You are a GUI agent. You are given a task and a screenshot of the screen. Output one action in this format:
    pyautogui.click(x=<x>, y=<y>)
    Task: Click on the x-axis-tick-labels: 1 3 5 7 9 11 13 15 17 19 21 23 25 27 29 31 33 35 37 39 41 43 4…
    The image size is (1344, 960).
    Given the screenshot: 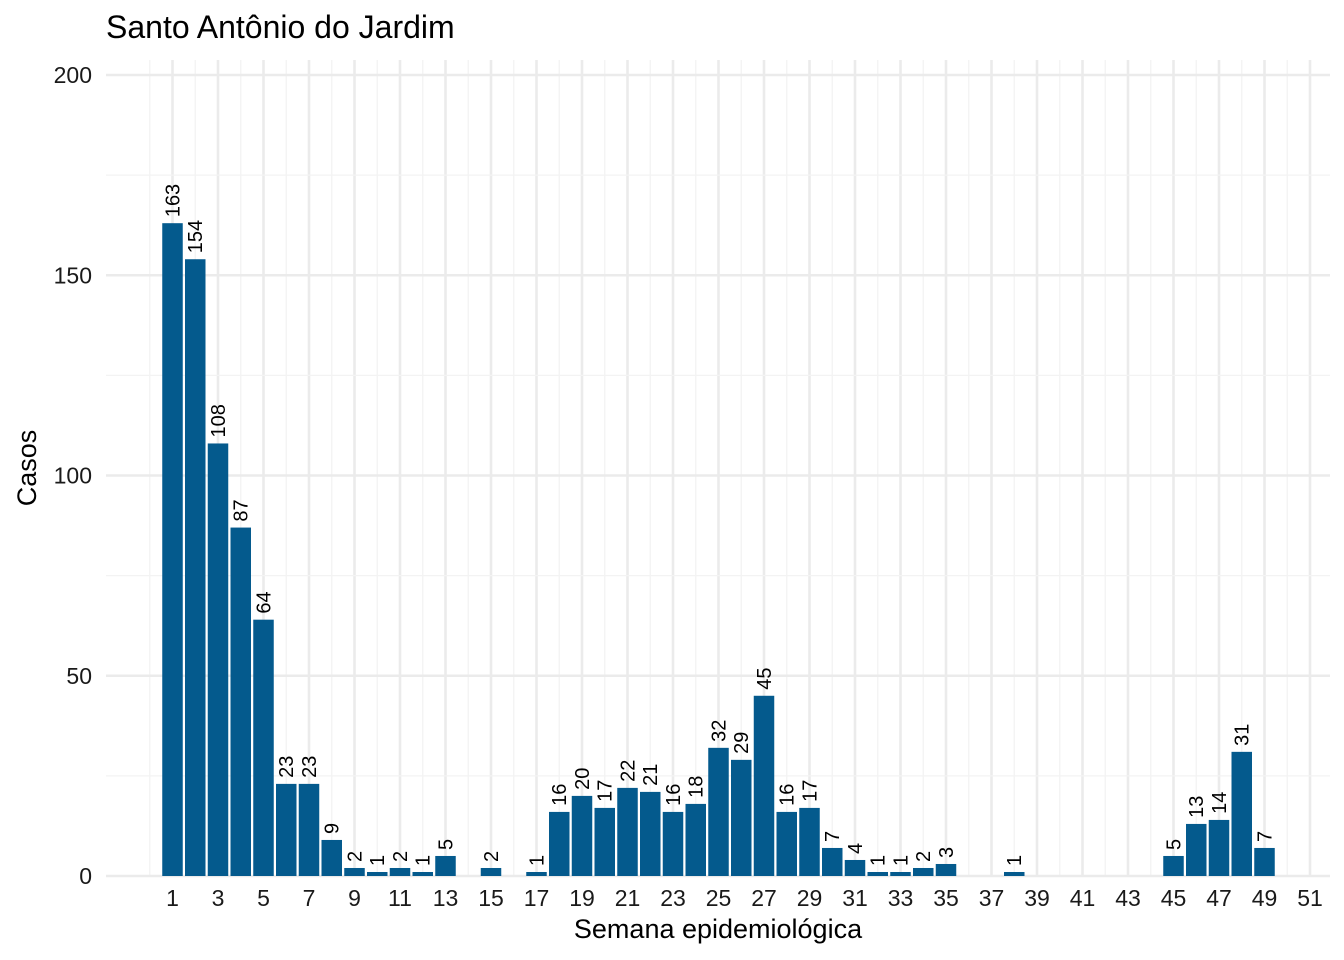 What is the action you would take?
    pyautogui.click(x=744, y=898)
    